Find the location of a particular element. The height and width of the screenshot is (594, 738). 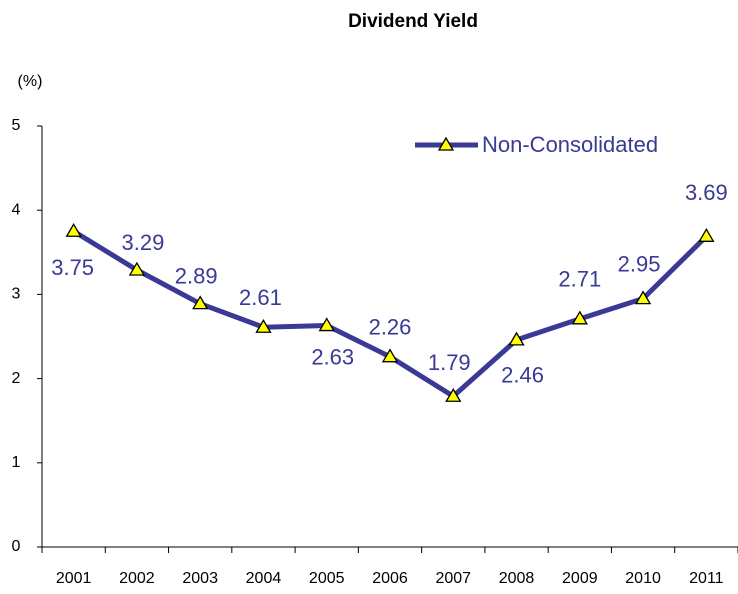

x-tick-label: 2002 is located at coordinates (137, 578).